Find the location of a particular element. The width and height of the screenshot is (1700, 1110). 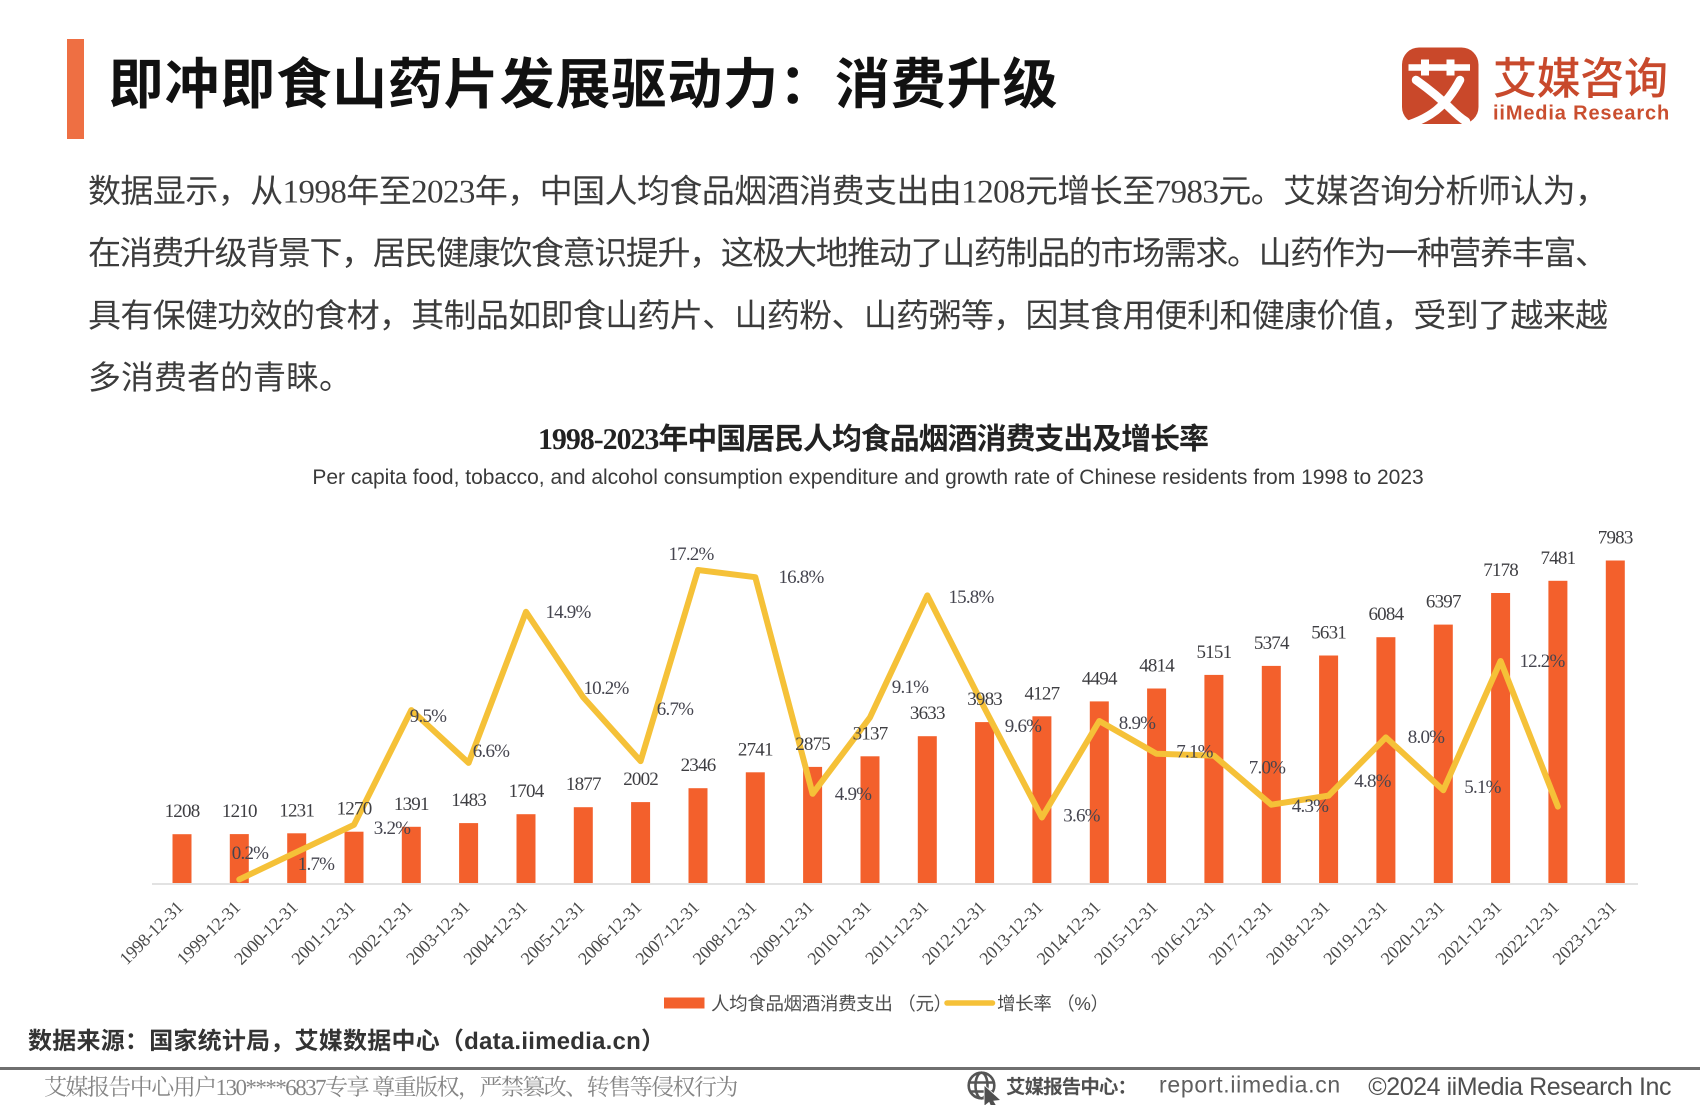

svg-text: 6397 is located at coordinates (1443, 602).